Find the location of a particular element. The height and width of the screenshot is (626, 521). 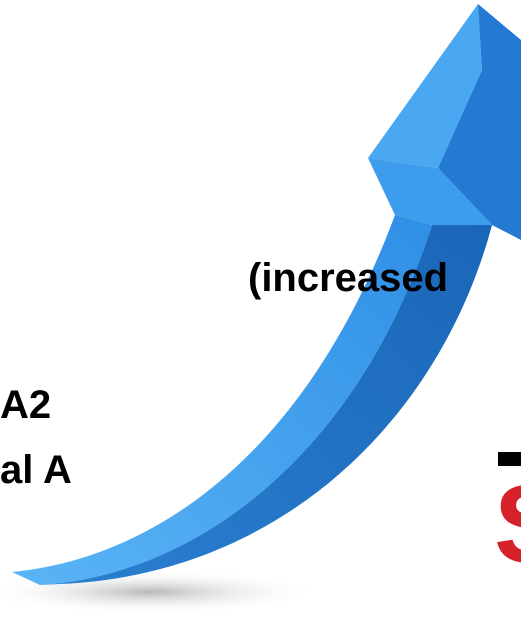

edge-bar is located at coordinates (509, 459).